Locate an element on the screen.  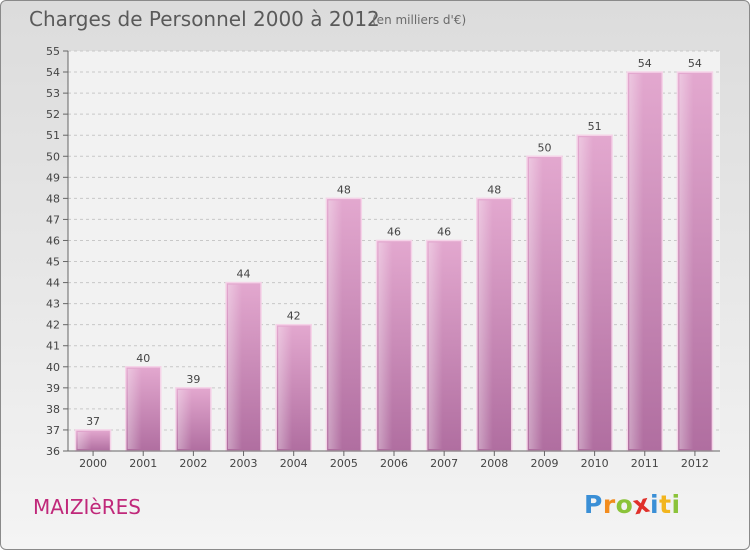
data-label: 40 is located at coordinates (143, 358).